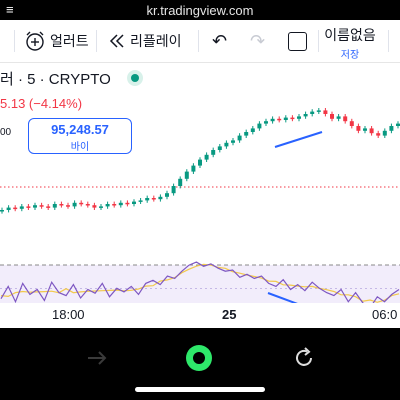 This screenshot has height=400, width=400. What do you see at coordinates (97, 358) in the screenshot?
I see `arrow-right-icon` at bounding box center [97, 358].